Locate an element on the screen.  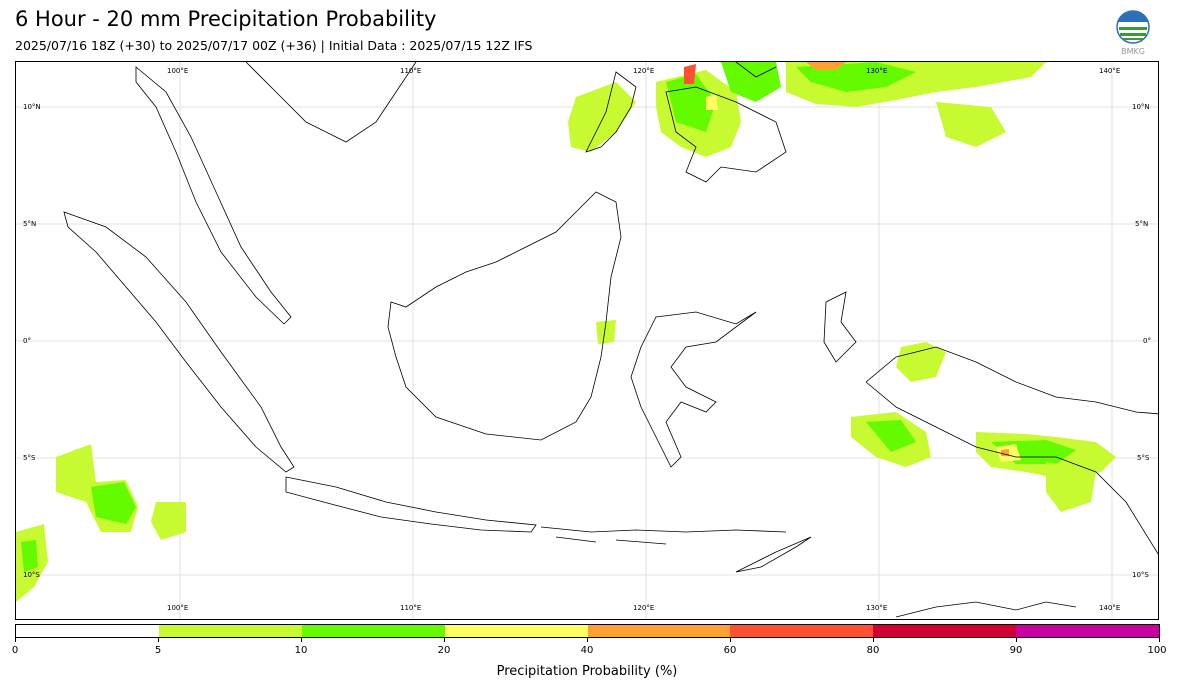
lat-label-0-right: 0° is located at coordinates (1147, 341).